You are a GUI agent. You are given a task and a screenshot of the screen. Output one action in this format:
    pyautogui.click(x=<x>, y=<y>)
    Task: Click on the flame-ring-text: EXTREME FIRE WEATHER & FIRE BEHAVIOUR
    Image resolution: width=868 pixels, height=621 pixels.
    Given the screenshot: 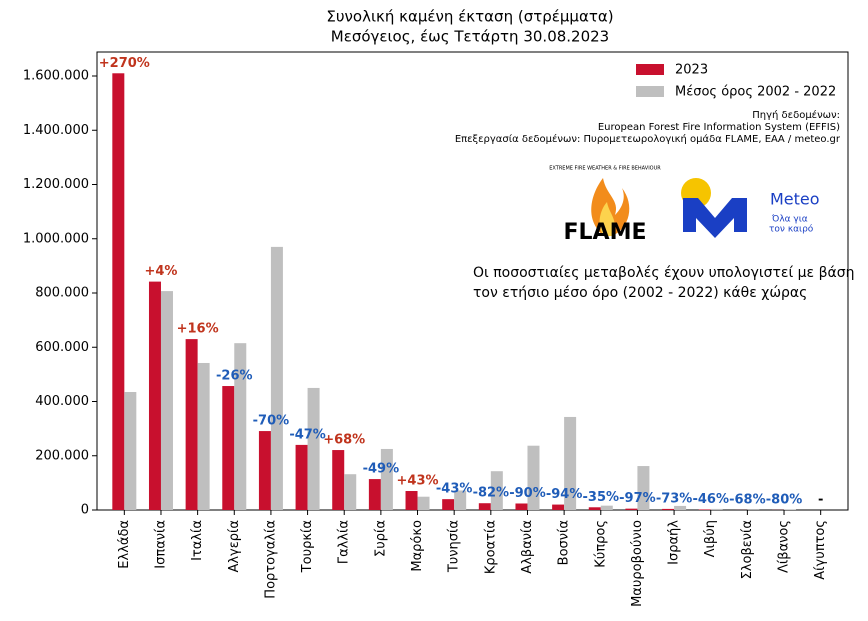 What is the action you would take?
    pyautogui.click(x=605, y=169)
    